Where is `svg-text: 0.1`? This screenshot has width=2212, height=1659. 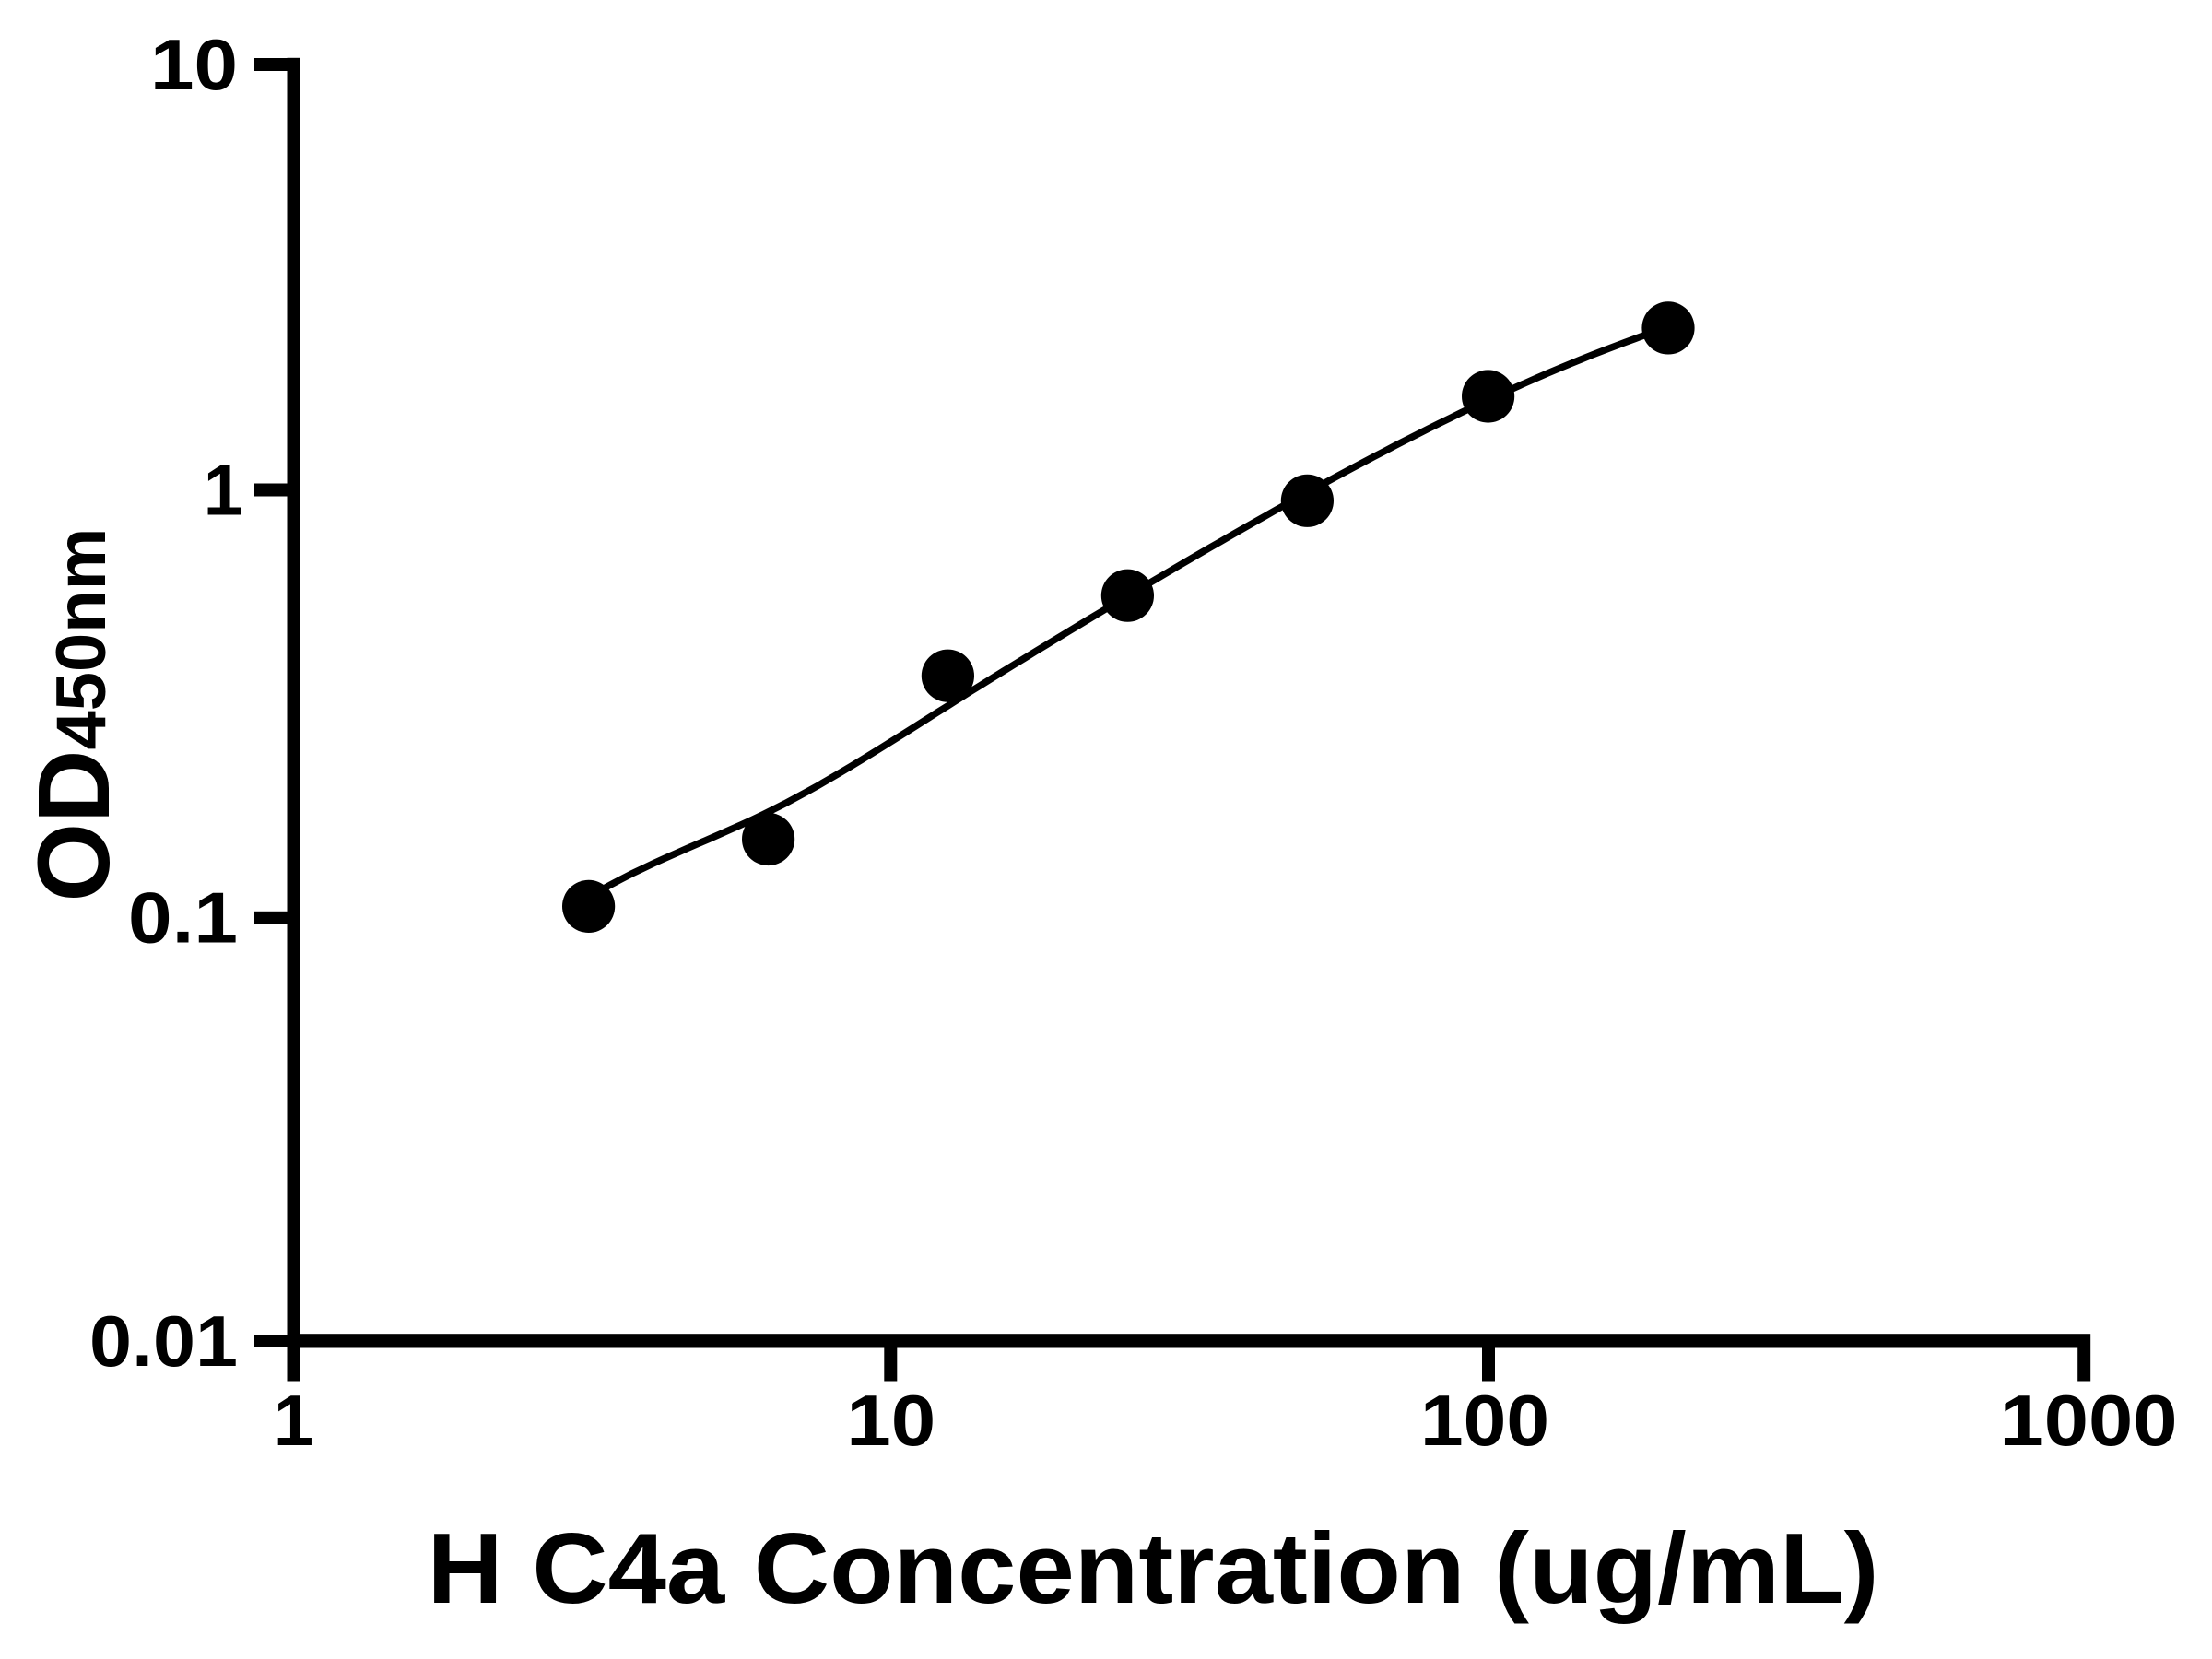
svg-text: 0.1 is located at coordinates (183, 918).